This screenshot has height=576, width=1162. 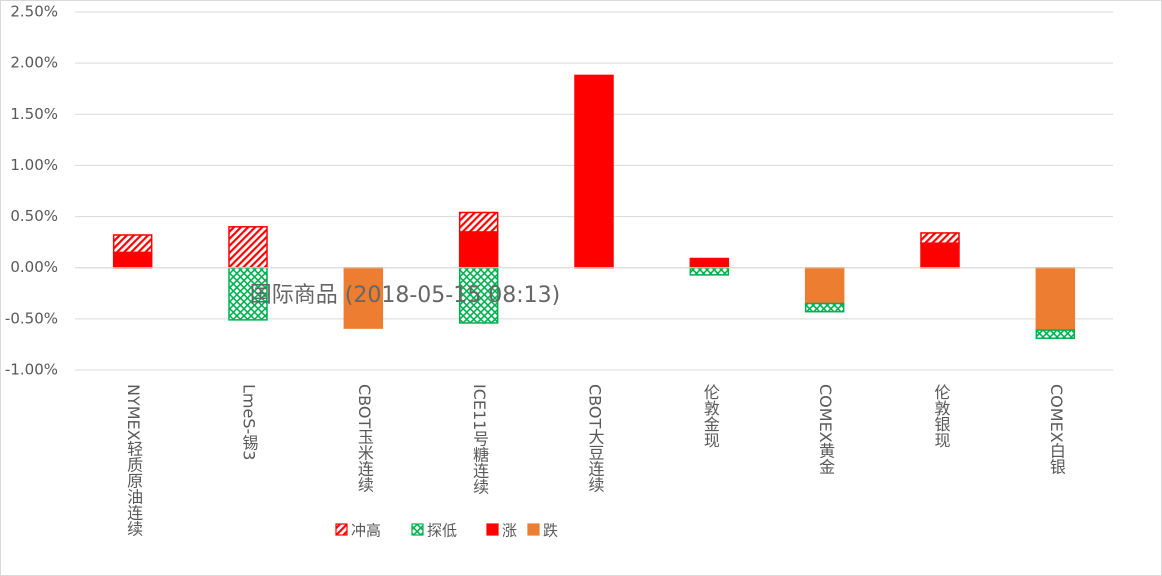 I want to click on legend-label: 涨, so click(x=509, y=531).